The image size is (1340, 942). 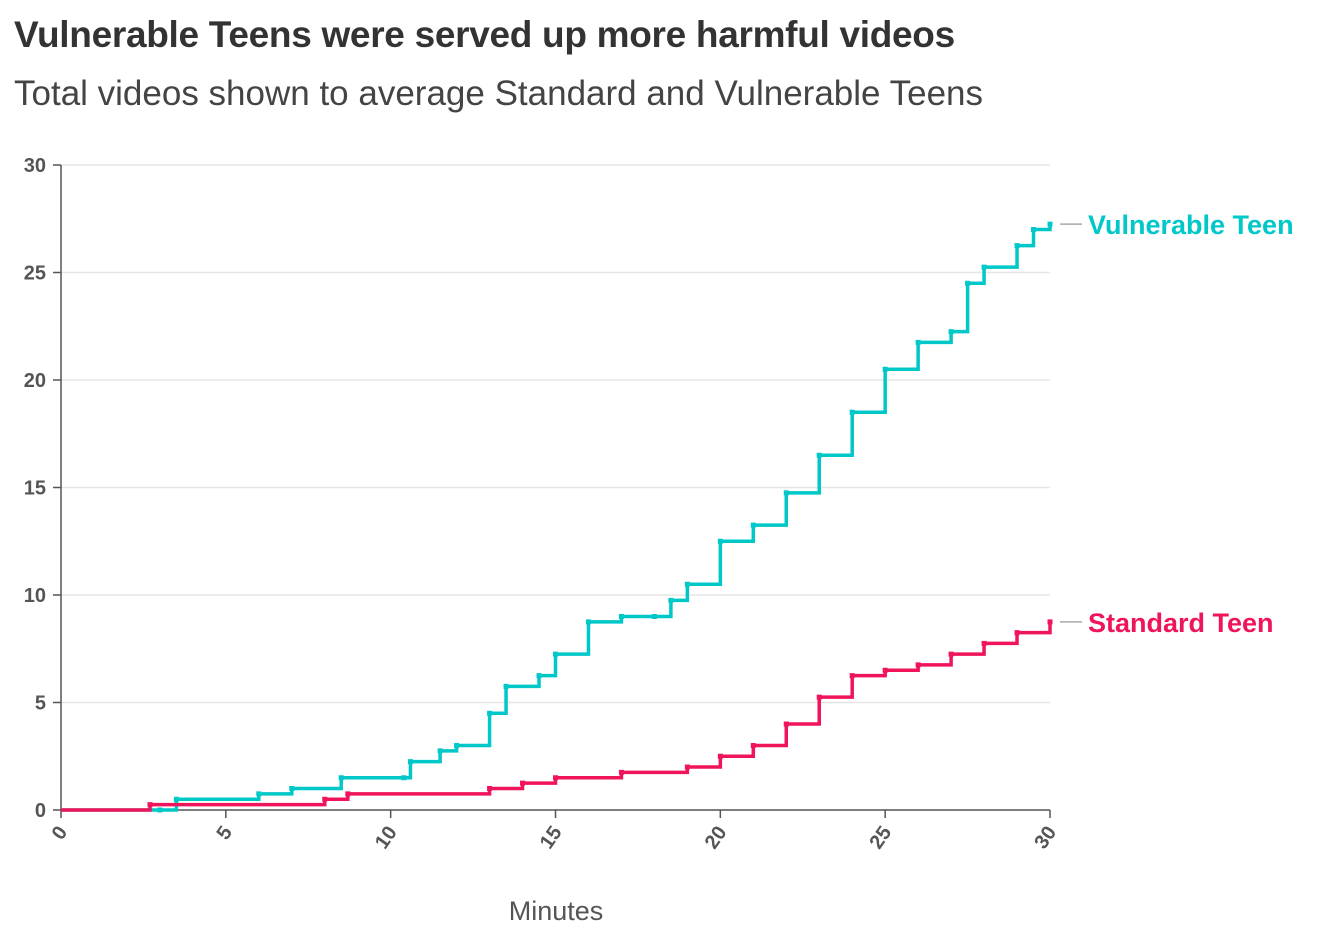 What do you see at coordinates (35, 166) in the screenshot?
I see `y-tick-label: 30` at bounding box center [35, 166].